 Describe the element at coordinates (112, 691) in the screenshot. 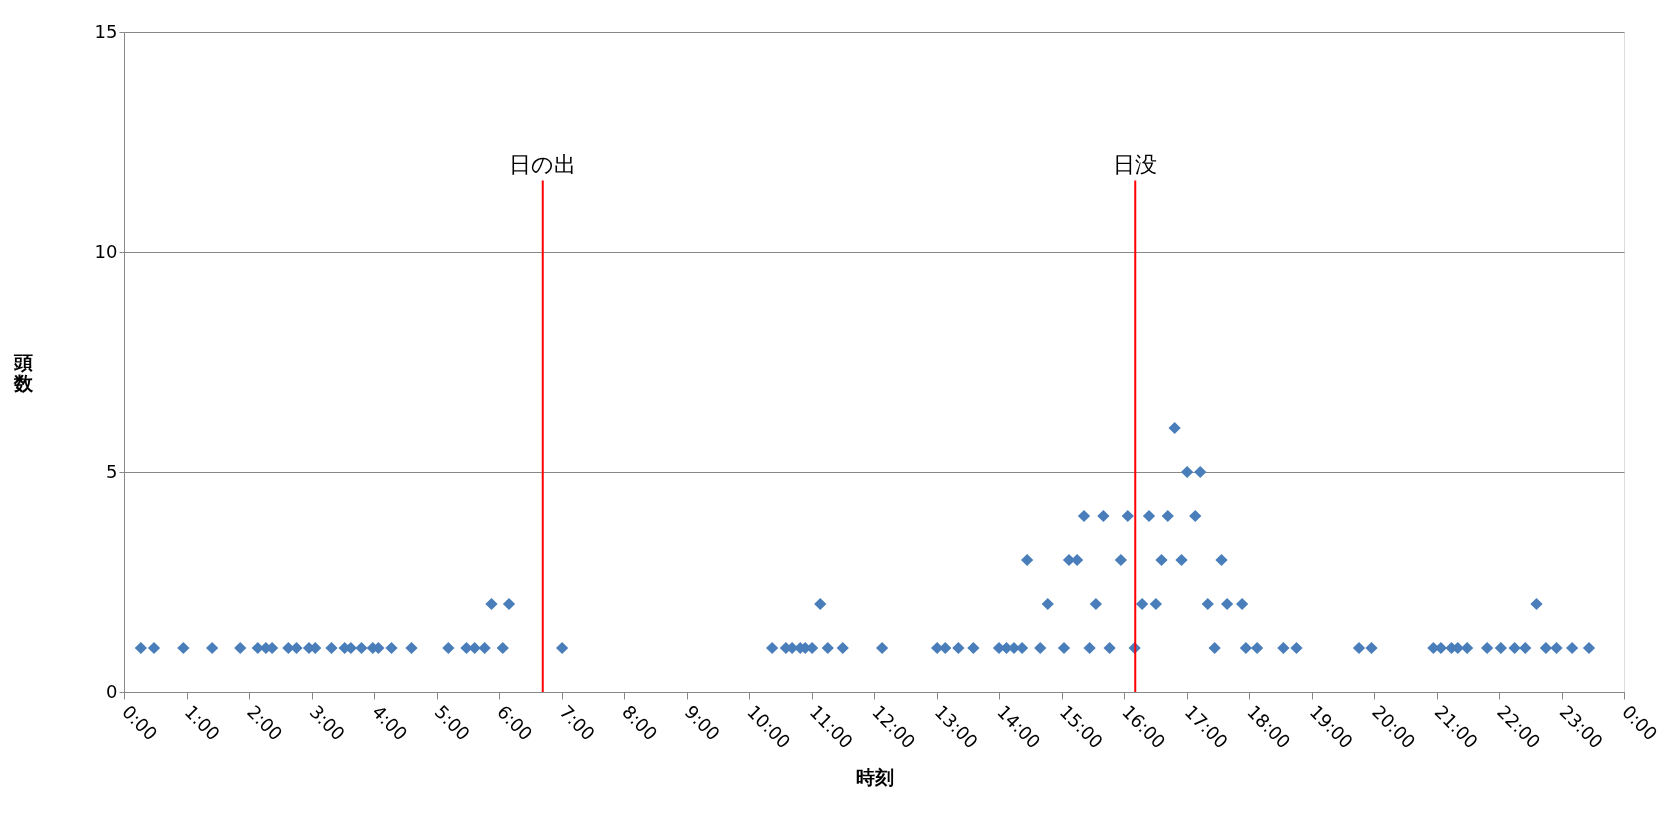

I see `y-tick-label: 0` at that location.